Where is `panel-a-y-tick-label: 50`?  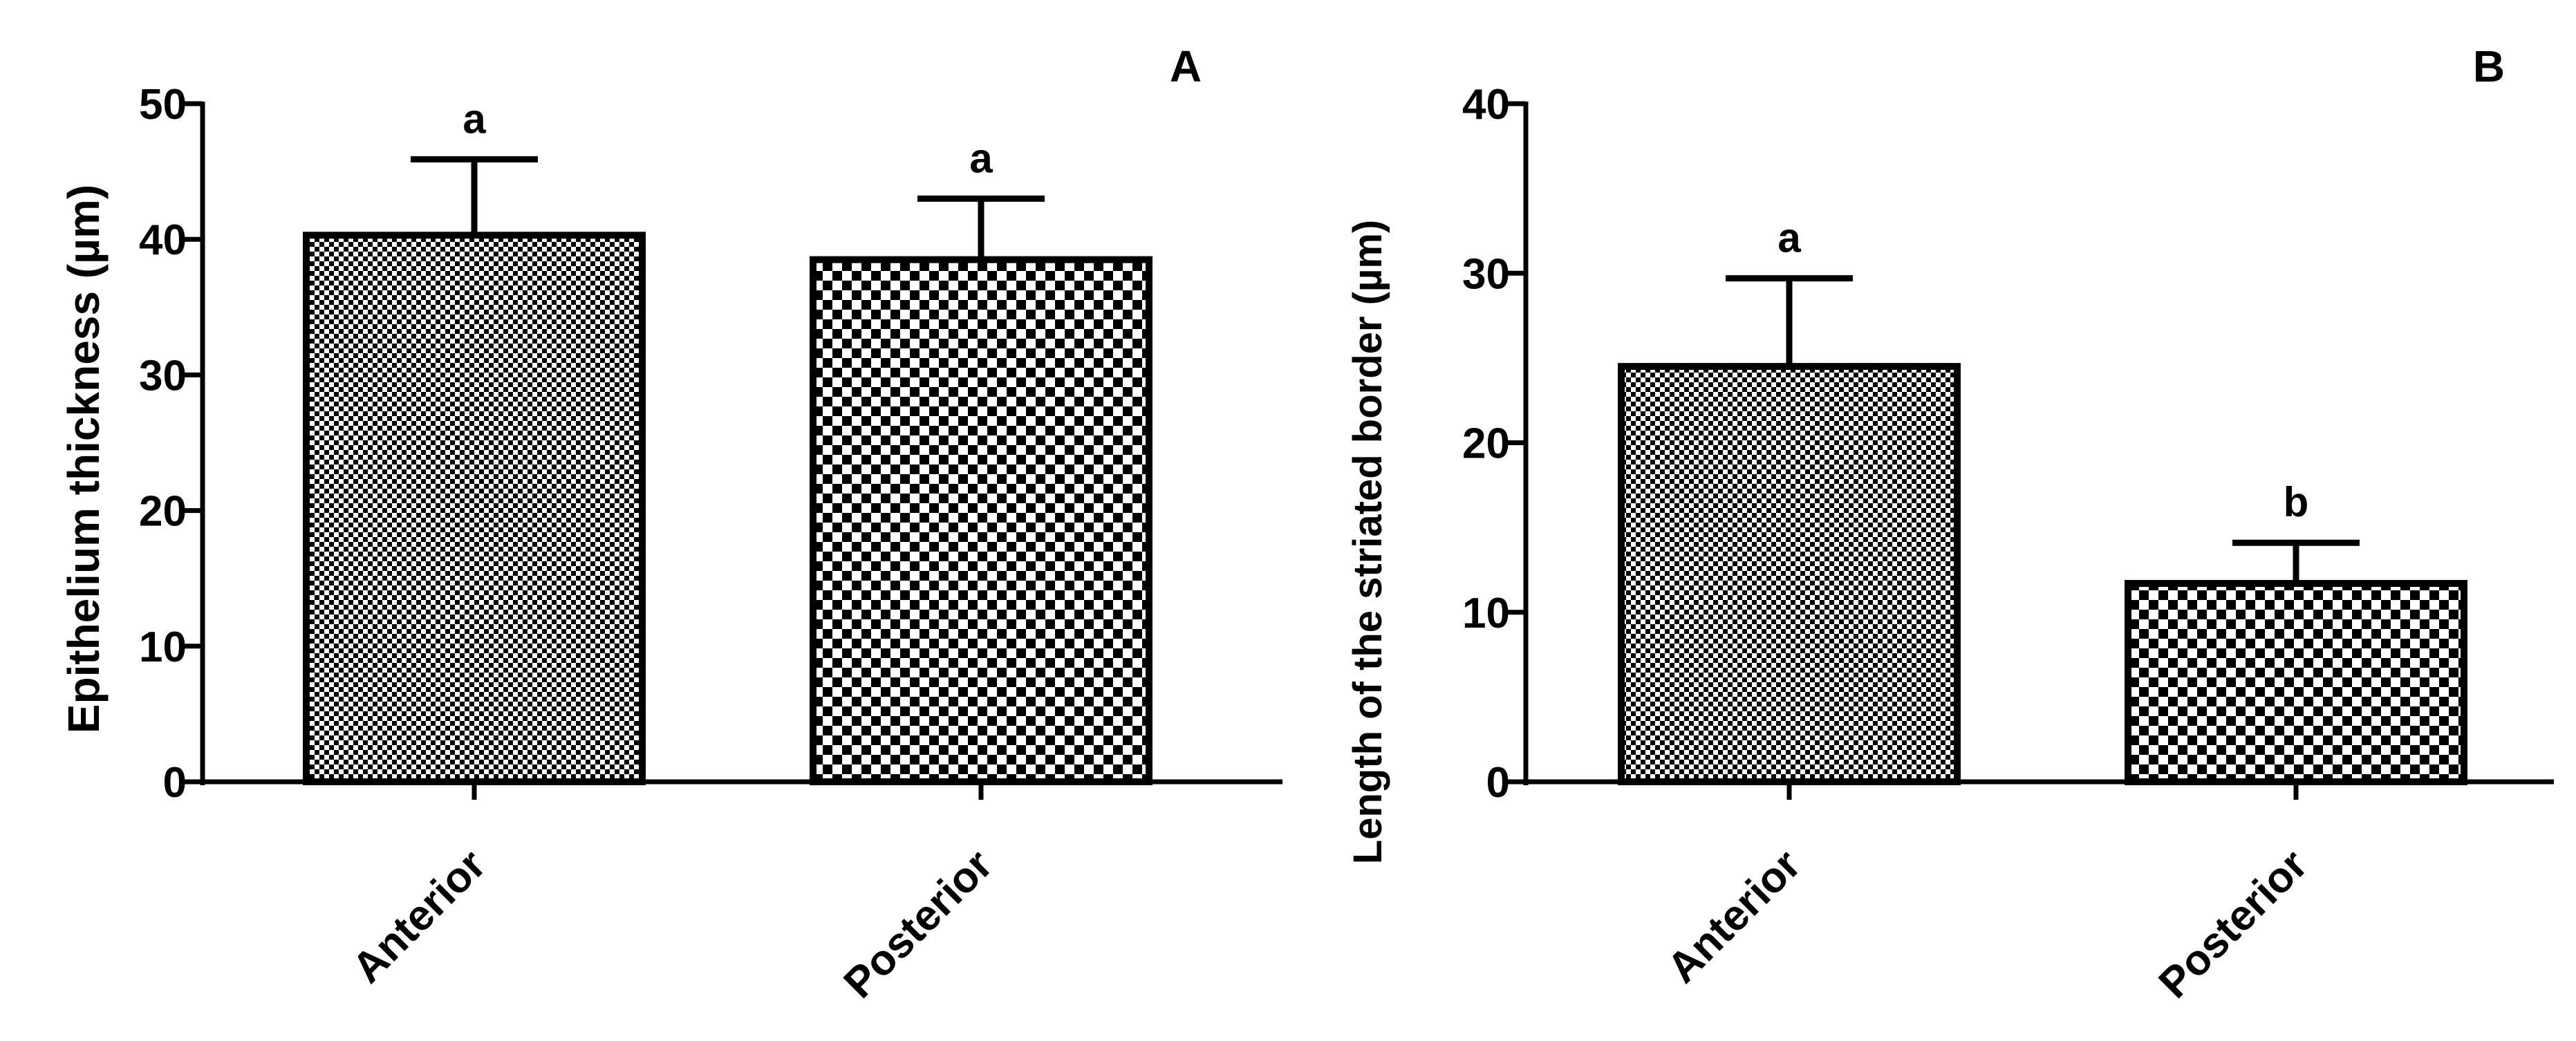
panel-a-y-tick-label: 50 is located at coordinates (163, 105).